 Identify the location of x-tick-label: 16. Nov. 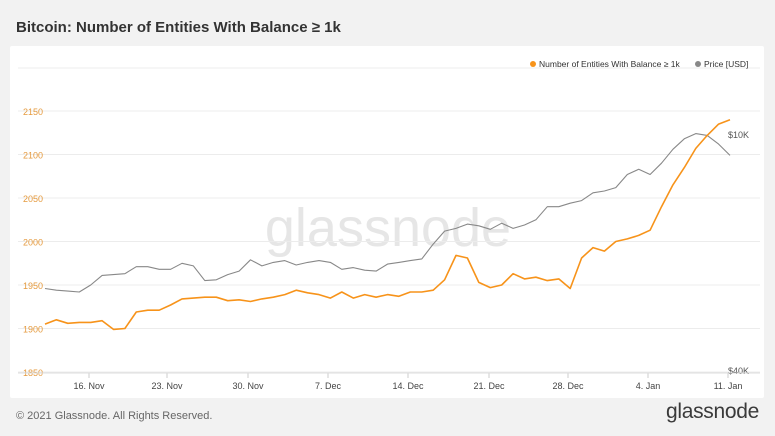
(89, 386).